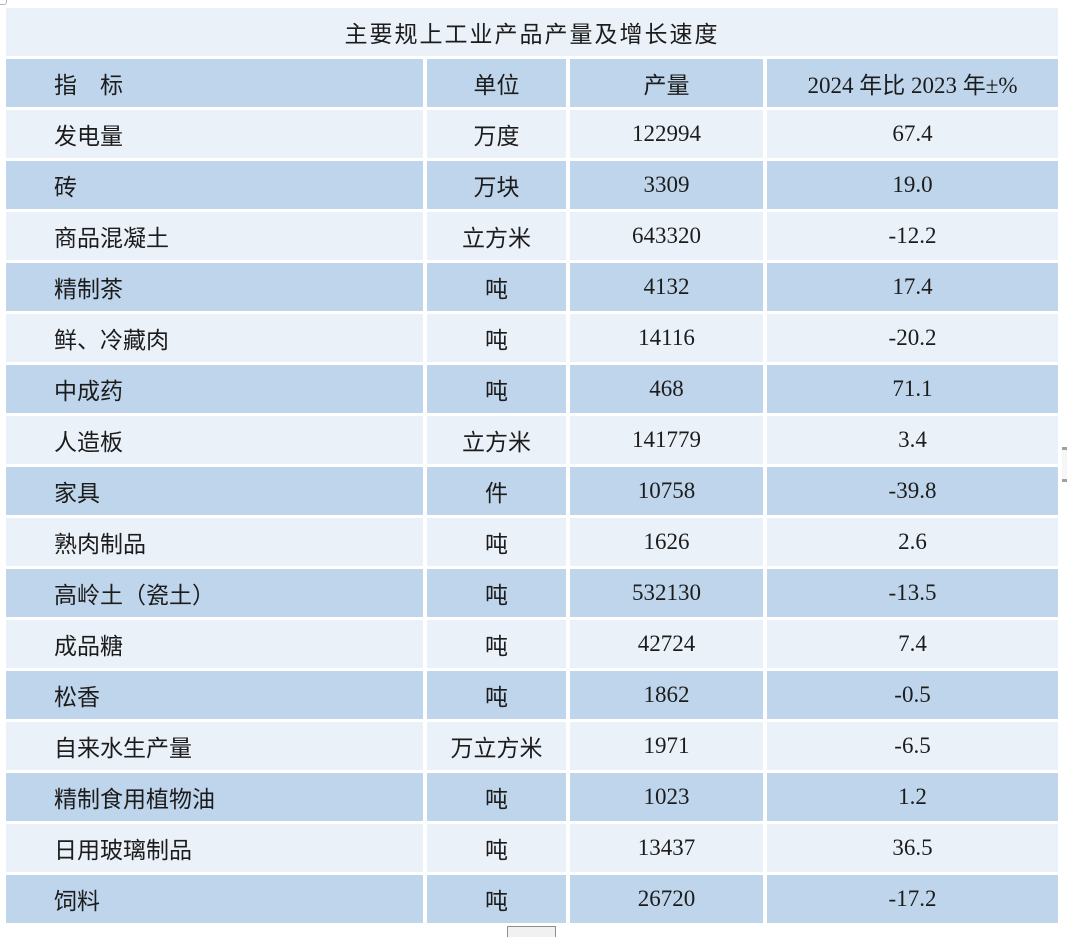 This screenshot has width=1067, height=937. I want to click on output-cell: 1862, so click(666, 695).